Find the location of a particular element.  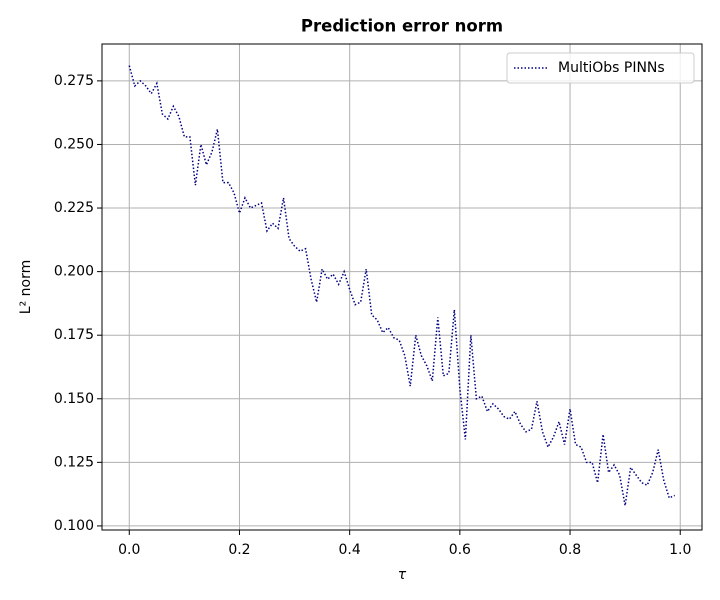

y-tick-label: 0.200 is located at coordinates (74, 272).